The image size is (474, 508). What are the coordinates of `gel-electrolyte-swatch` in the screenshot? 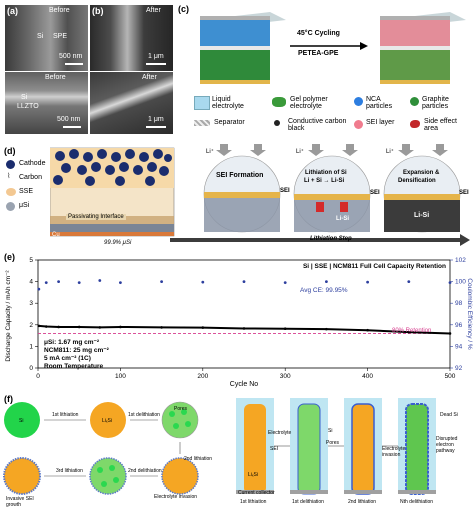 It's located at (279, 102).